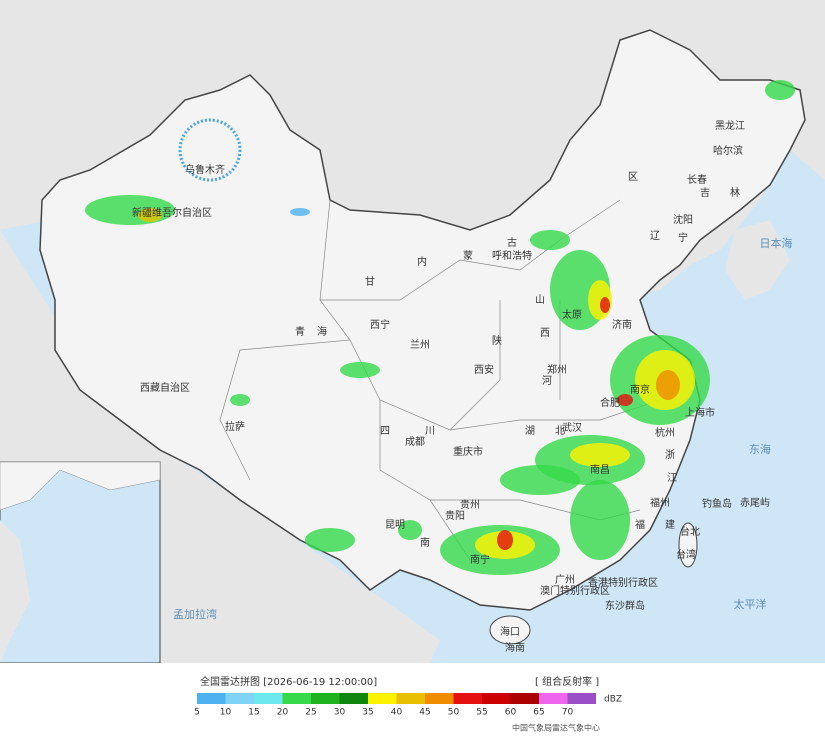 This screenshot has height=743, width=825. I want to click on place-label: 哈尔滨, so click(728, 150).